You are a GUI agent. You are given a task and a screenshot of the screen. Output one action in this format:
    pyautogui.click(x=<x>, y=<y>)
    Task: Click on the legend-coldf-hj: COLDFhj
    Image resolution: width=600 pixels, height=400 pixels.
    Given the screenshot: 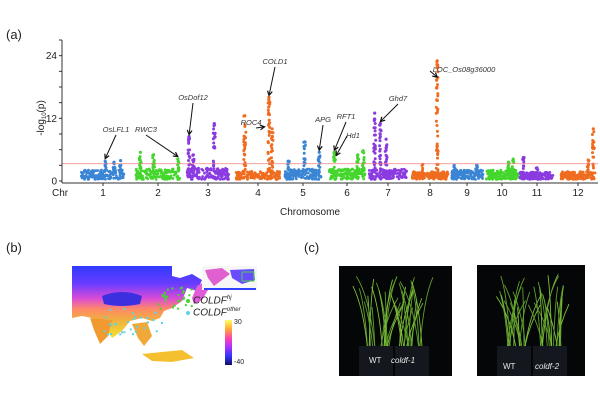 What is the action you would take?
    pyautogui.click(x=209, y=300)
    